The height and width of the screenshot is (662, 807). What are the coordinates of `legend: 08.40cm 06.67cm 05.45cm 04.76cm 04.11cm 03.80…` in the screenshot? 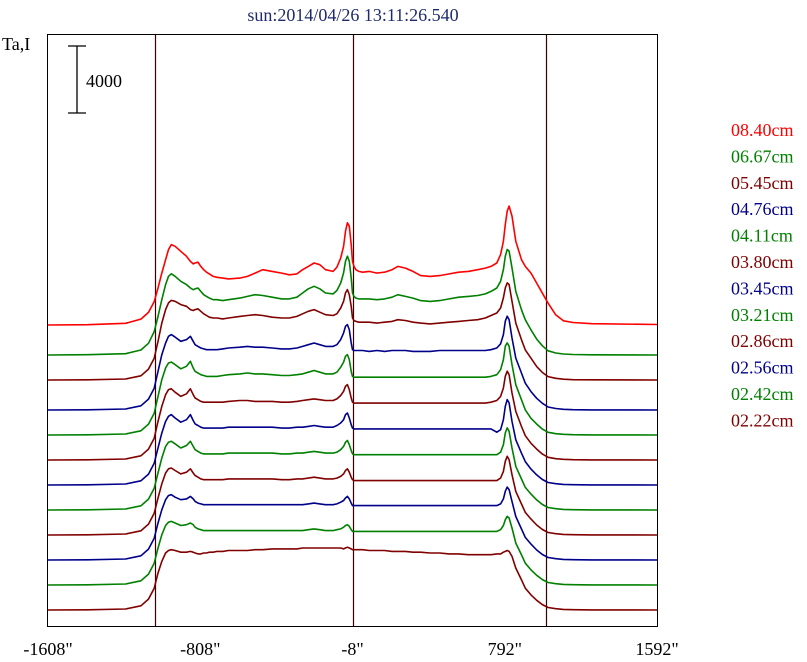 It's located at (762, 275).